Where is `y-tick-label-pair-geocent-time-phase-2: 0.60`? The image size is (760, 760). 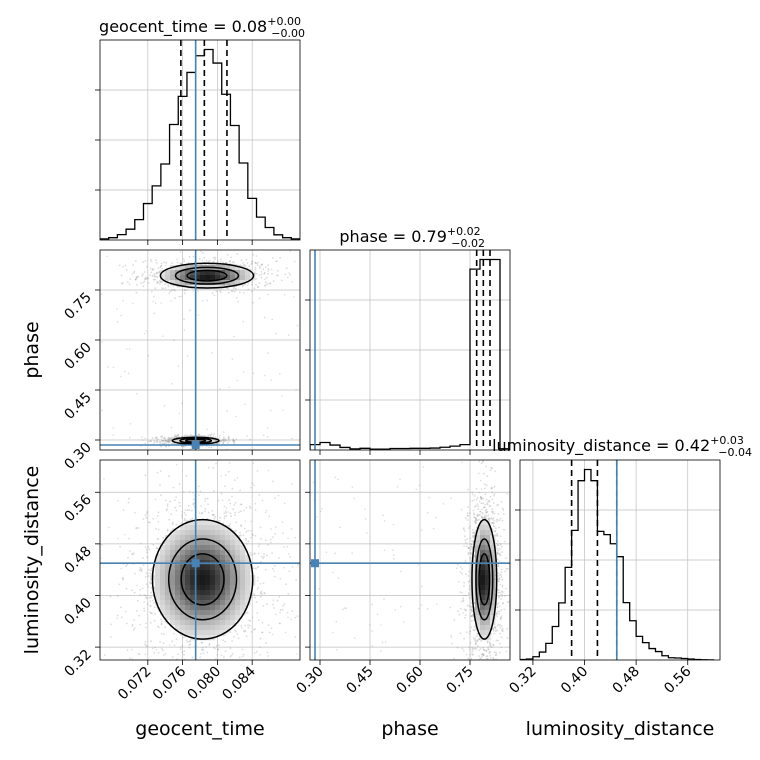 y-tick-label-pair-geocent-time-phase-2: 0.60 is located at coordinates (77, 356).